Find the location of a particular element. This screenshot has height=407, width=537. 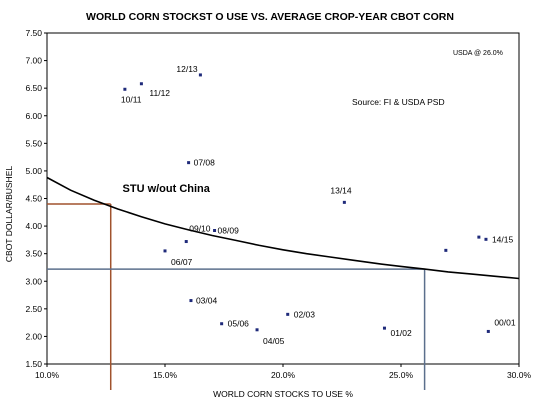

data-point-label: 06/07 is located at coordinates (182, 262).